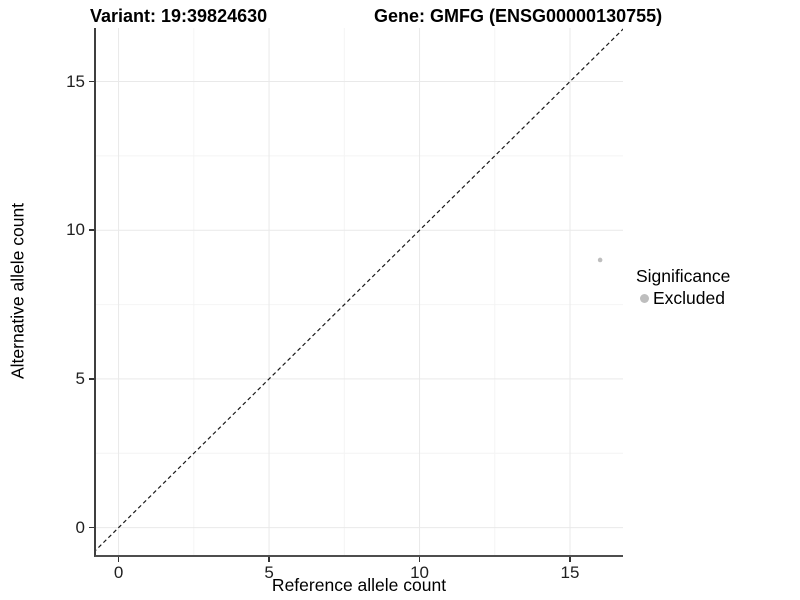 This screenshot has height=600, width=800. I want to click on y-axis-tick-label: 5, so click(80, 378).